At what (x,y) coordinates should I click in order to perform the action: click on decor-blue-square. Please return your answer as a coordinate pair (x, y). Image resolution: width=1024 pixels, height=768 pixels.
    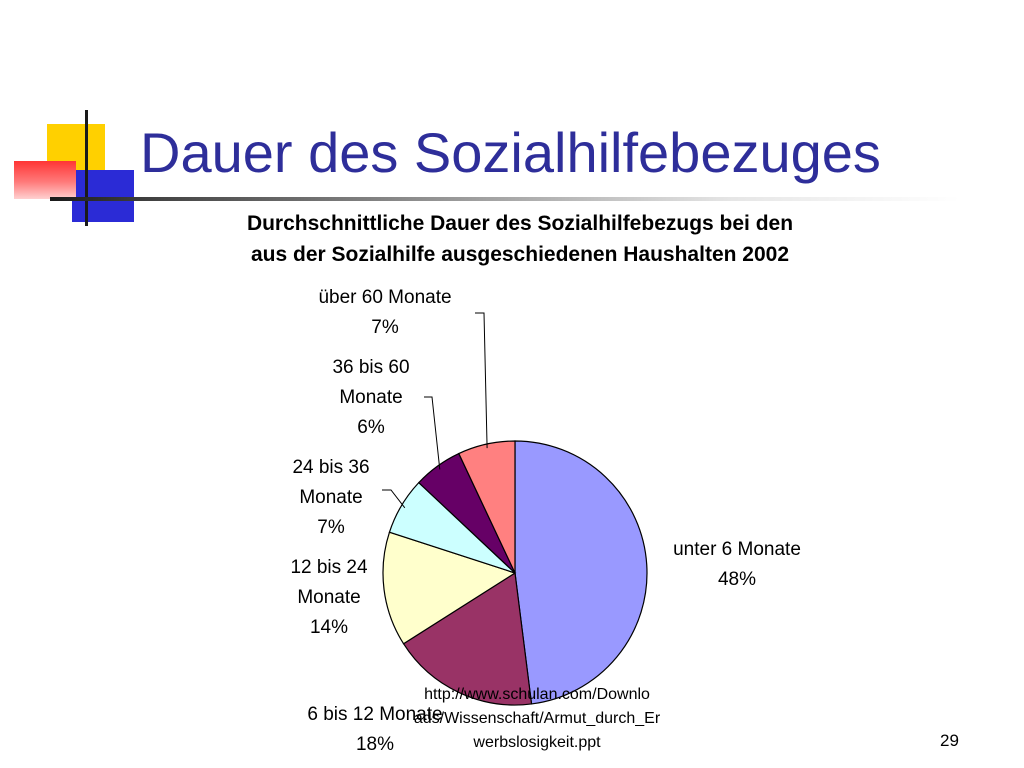
    Looking at the image, I should click on (103, 196).